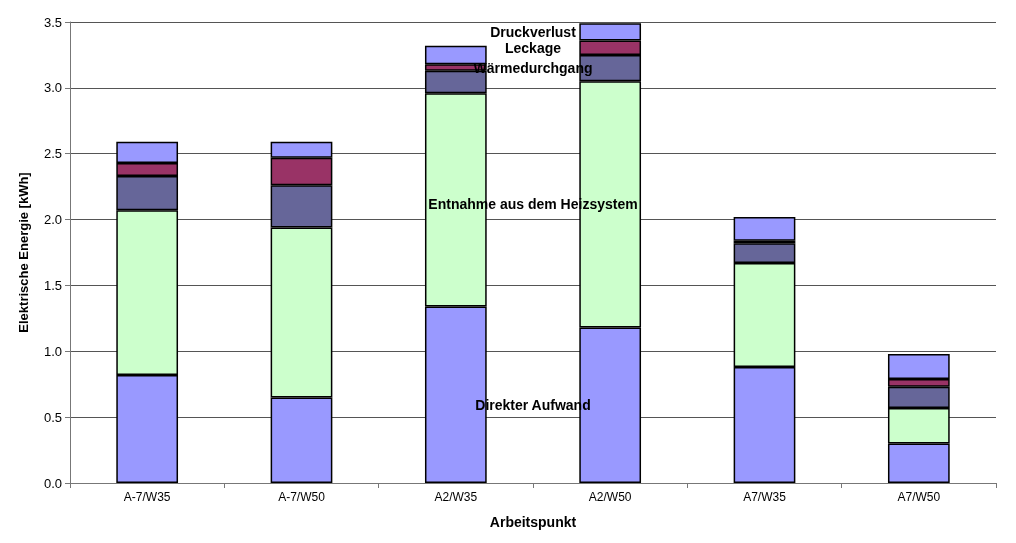 The width and height of the screenshot is (1016, 543). Describe the element at coordinates (533, 522) in the screenshot. I see `x-axis-title: Arbeitspunkt` at that location.